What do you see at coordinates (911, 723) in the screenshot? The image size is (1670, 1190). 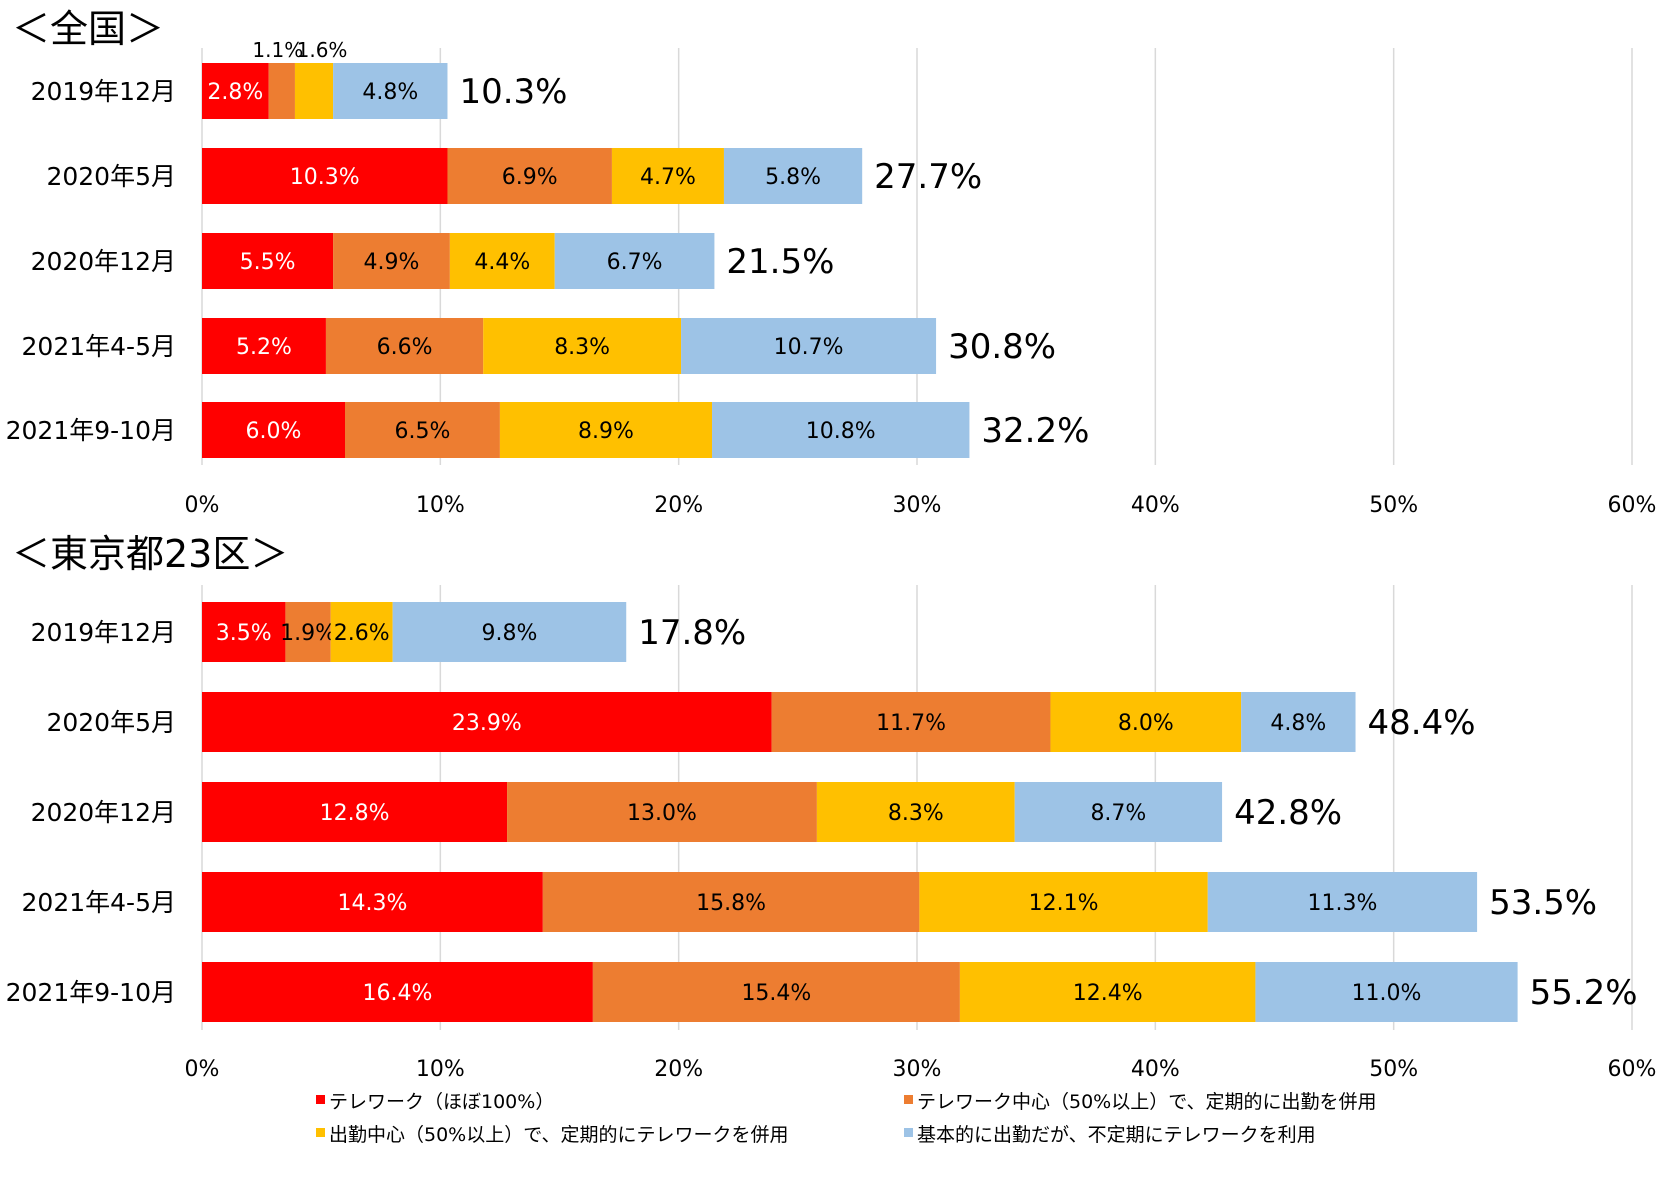 I see `panel2-segment-label: 11.7%` at bounding box center [911, 723].